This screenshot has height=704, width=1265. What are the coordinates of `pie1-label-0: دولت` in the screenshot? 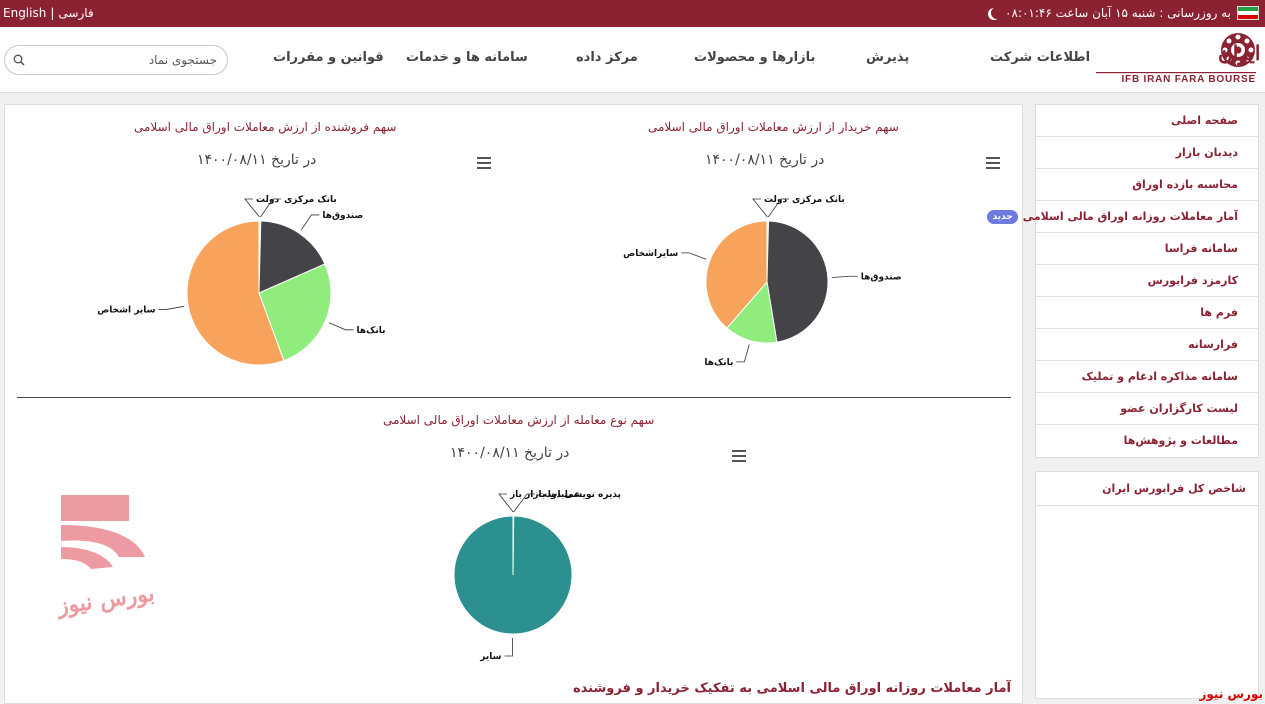 It's located at (268, 200).